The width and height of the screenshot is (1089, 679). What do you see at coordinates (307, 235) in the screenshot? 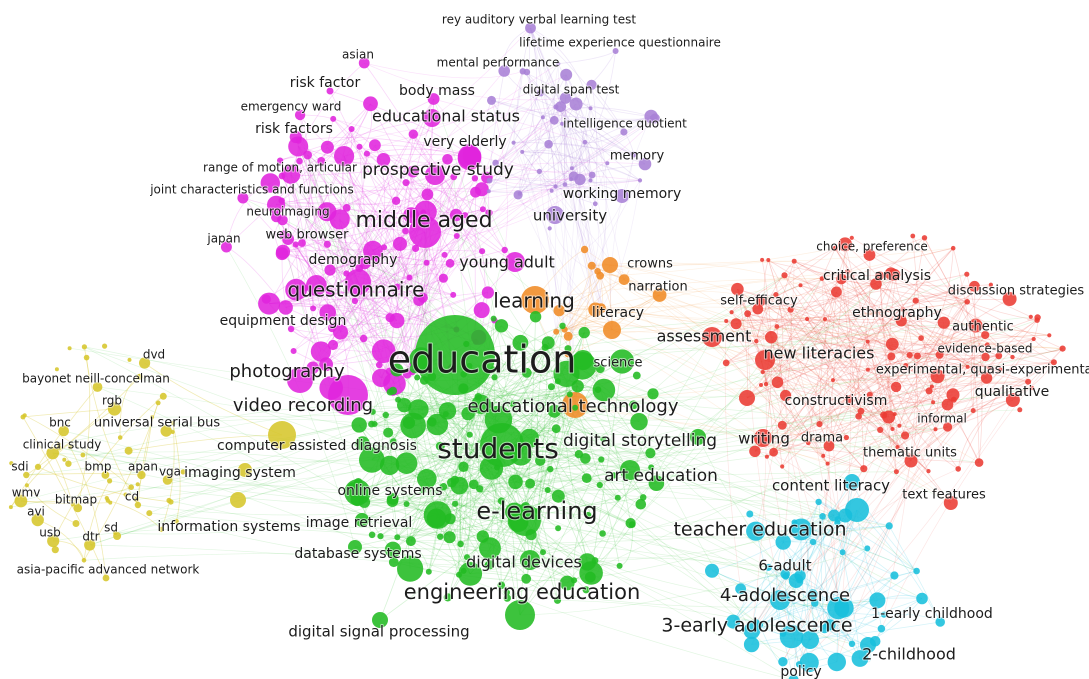
I see `term-label-web-browser: web browser` at bounding box center [307, 235].